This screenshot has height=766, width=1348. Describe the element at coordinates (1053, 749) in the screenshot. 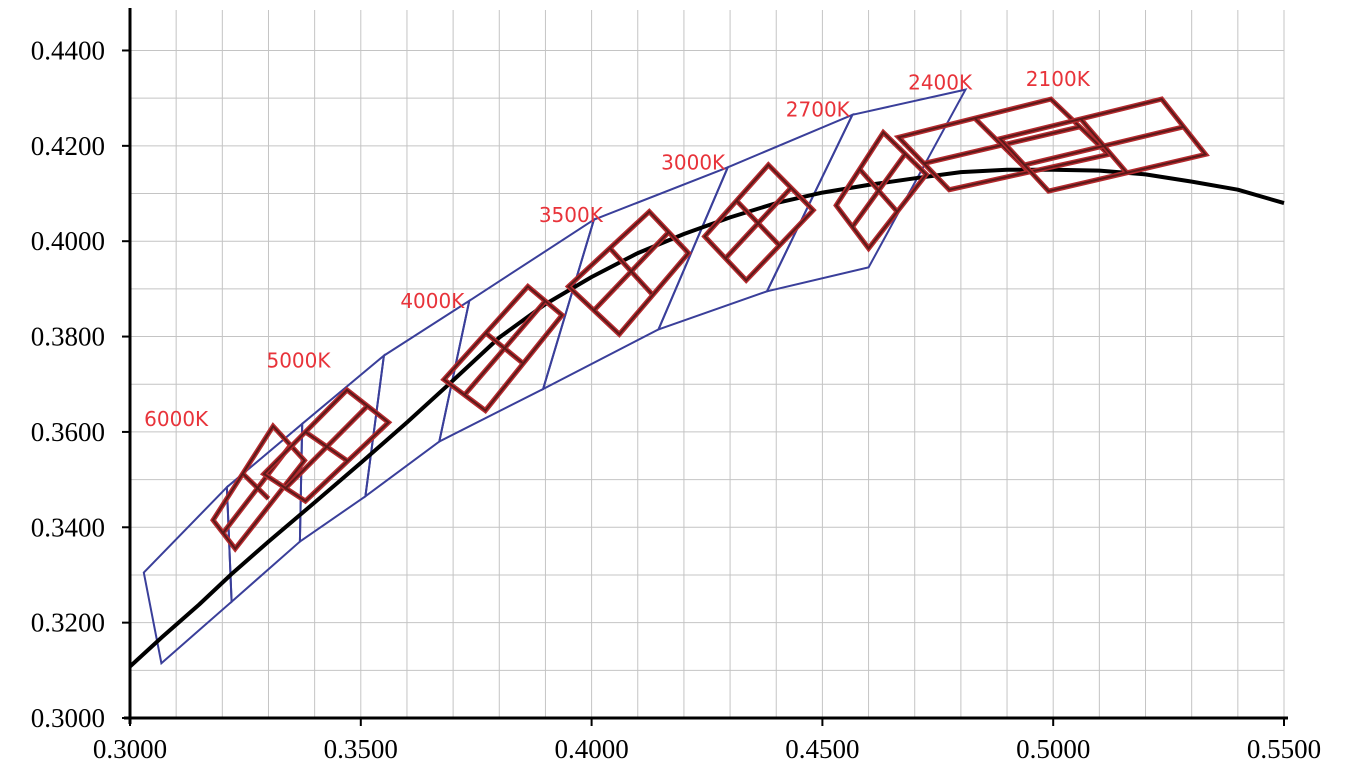

I see `x-tick-label: 0.5000` at that location.